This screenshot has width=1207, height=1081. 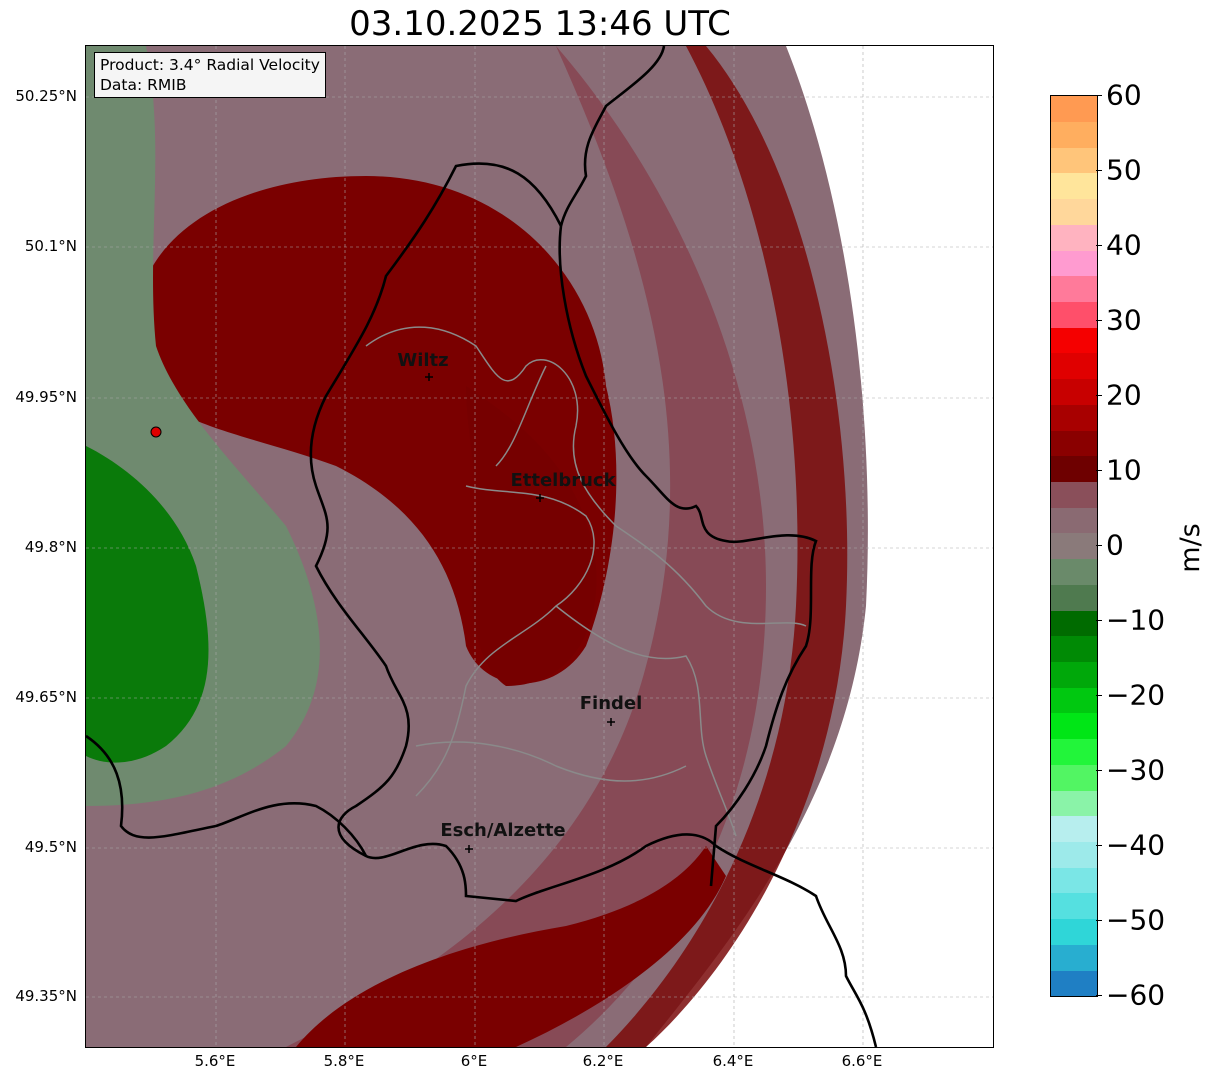 I want to click on map-title: 03.10.2025 13:46 UTC, so click(x=540, y=24).